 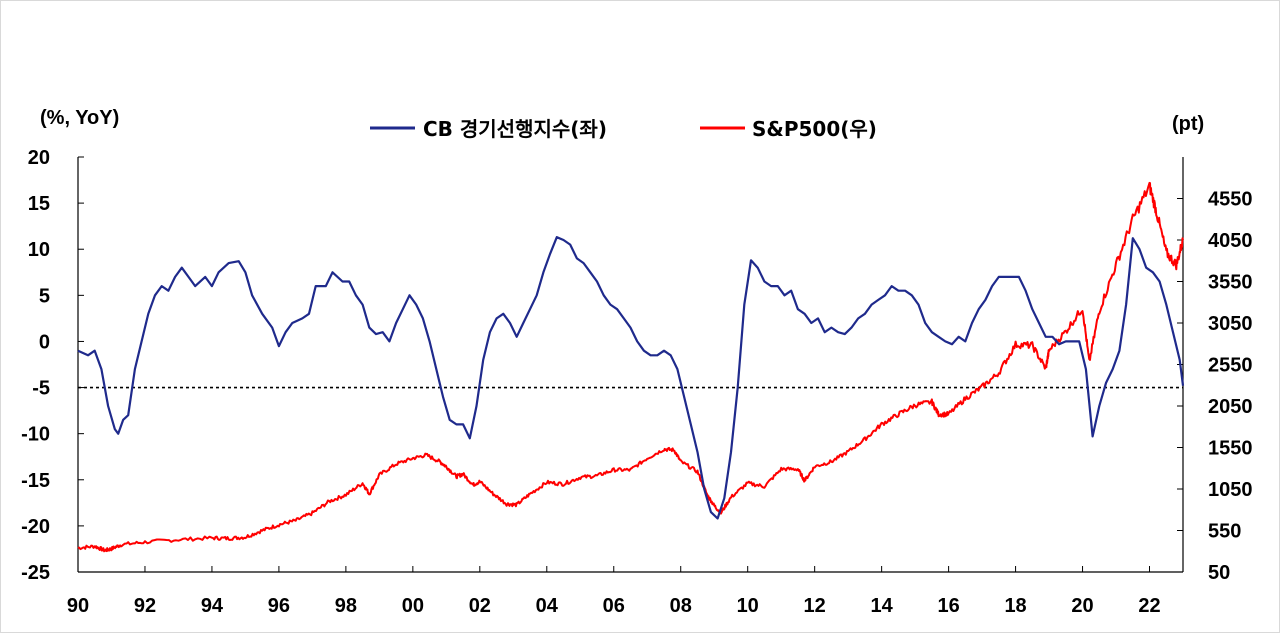 I want to click on right-tick-label: 2550, so click(x=1230, y=366).